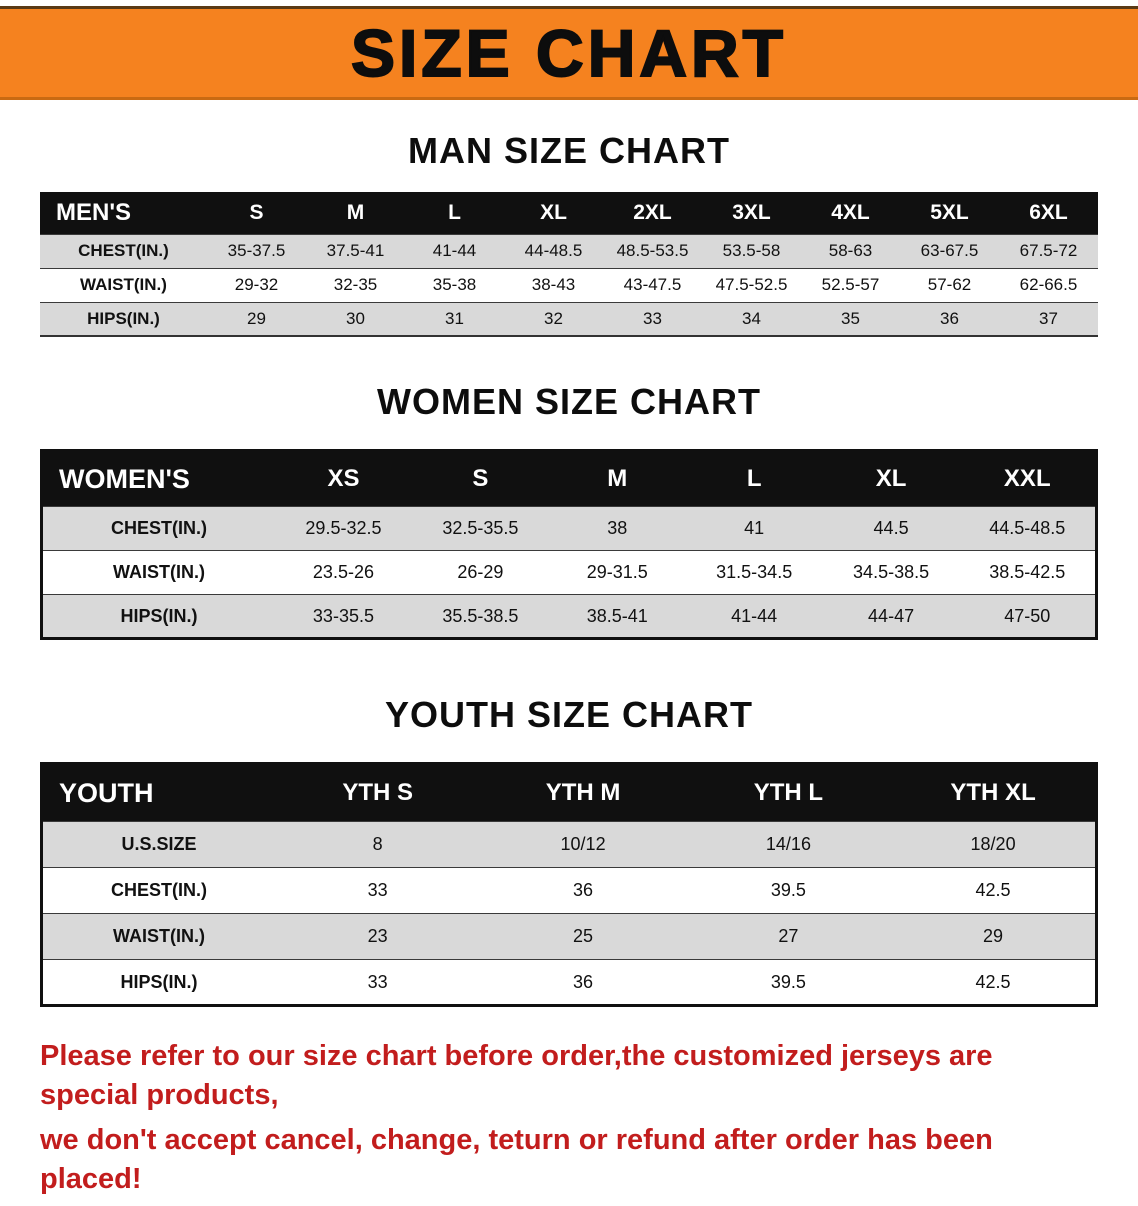 Image resolution: width=1138 pixels, height=1206 pixels. What do you see at coordinates (480, 528) in the screenshot?
I see `value-cell: 32.5-35.5` at bounding box center [480, 528].